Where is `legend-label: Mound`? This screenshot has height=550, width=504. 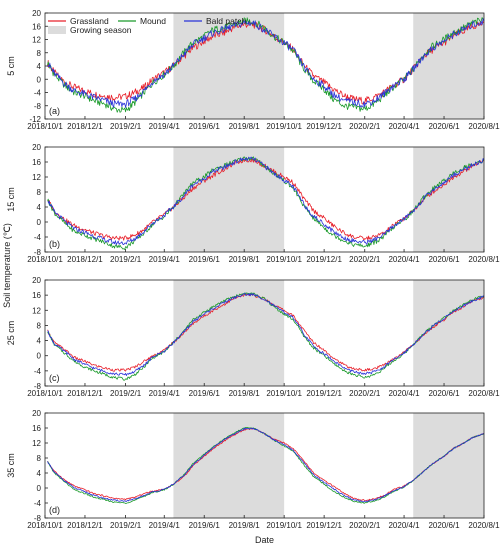 legend-label: Mound is located at coordinates (153, 21).